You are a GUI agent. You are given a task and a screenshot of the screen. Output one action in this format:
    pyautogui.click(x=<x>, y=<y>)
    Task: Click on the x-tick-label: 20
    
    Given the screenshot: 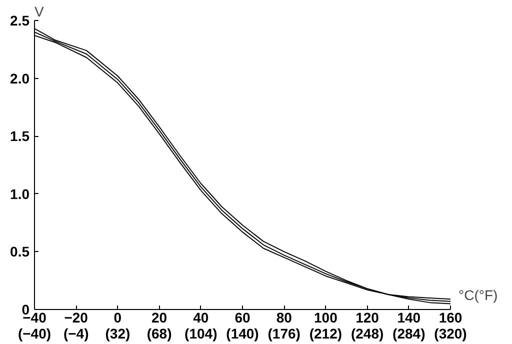 What is the action you would take?
    pyautogui.click(x=160, y=318)
    